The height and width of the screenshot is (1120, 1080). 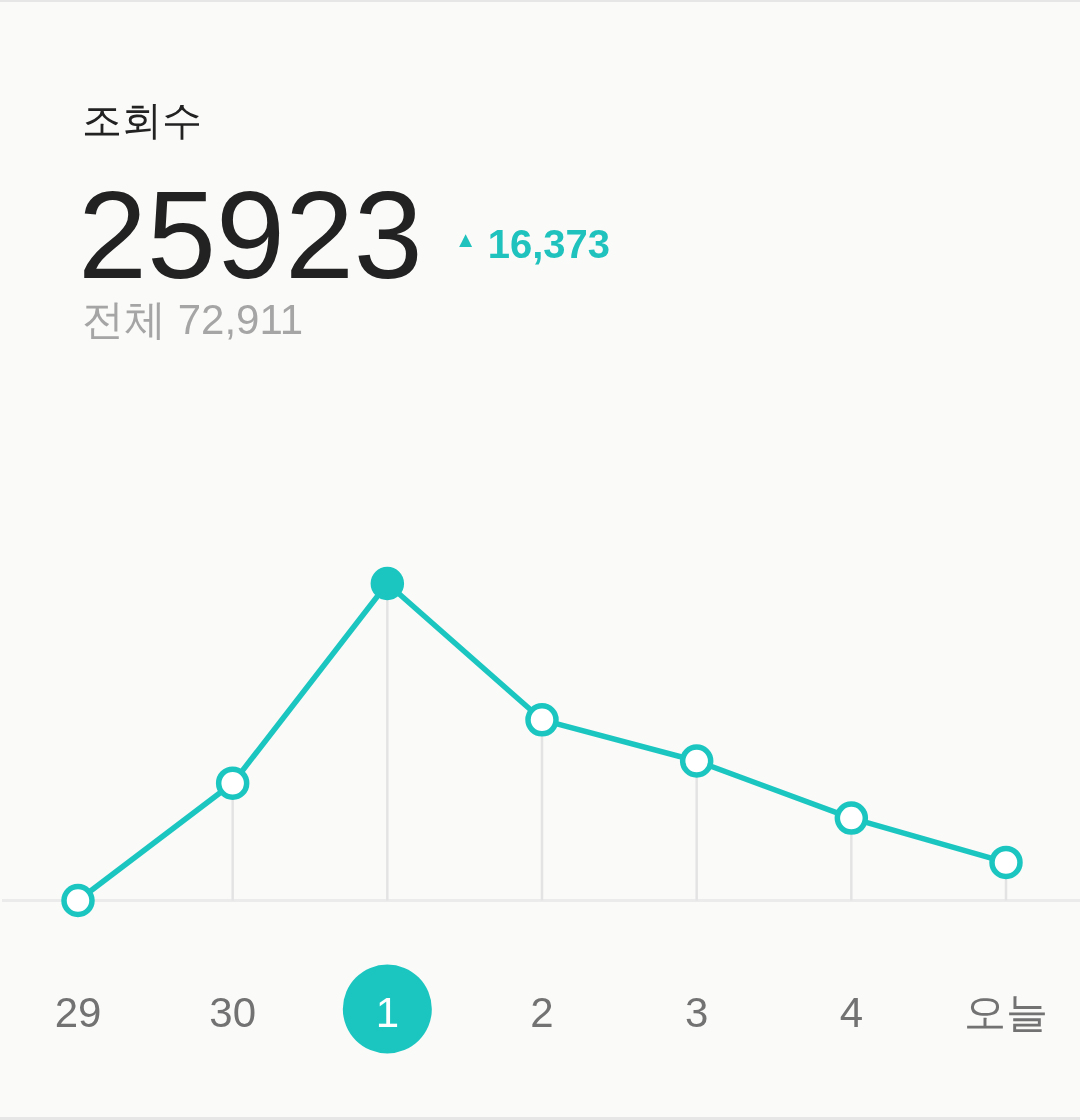 I want to click on xtick: 3, so click(x=697, y=1012).